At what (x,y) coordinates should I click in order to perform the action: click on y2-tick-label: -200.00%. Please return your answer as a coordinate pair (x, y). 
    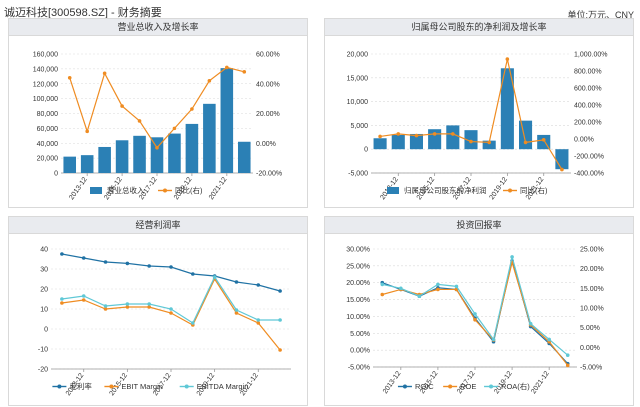
    Looking at the image, I should click on (589, 157).